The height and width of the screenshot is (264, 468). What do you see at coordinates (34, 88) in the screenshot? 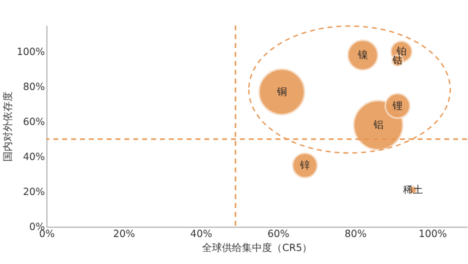
I see `y-tick-label: 80%` at bounding box center [34, 88].